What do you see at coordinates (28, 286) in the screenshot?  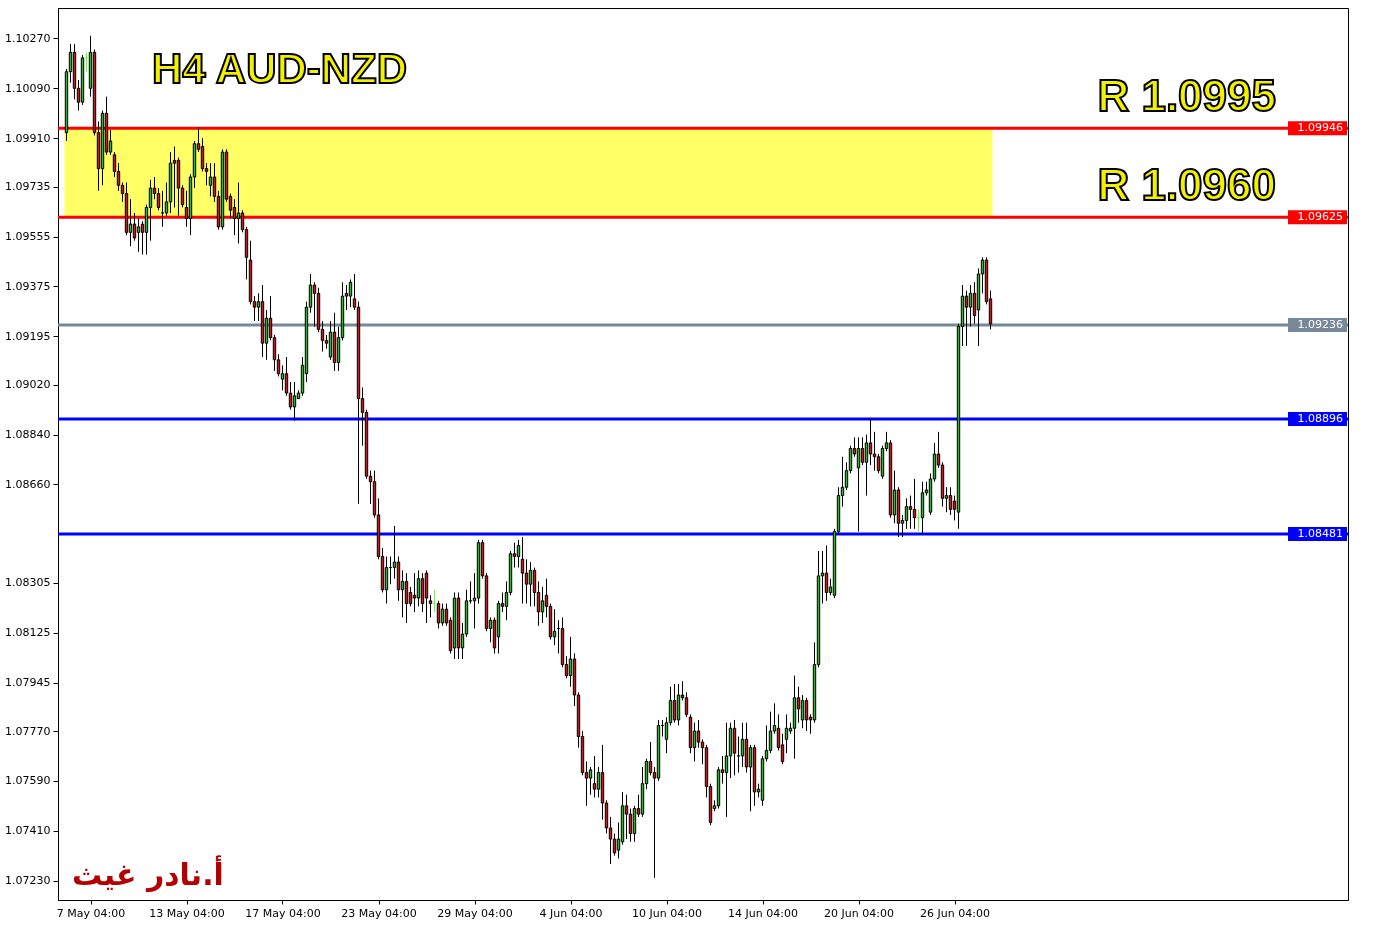 I see `y-tick-label: 1.09375` at bounding box center [28, 286].